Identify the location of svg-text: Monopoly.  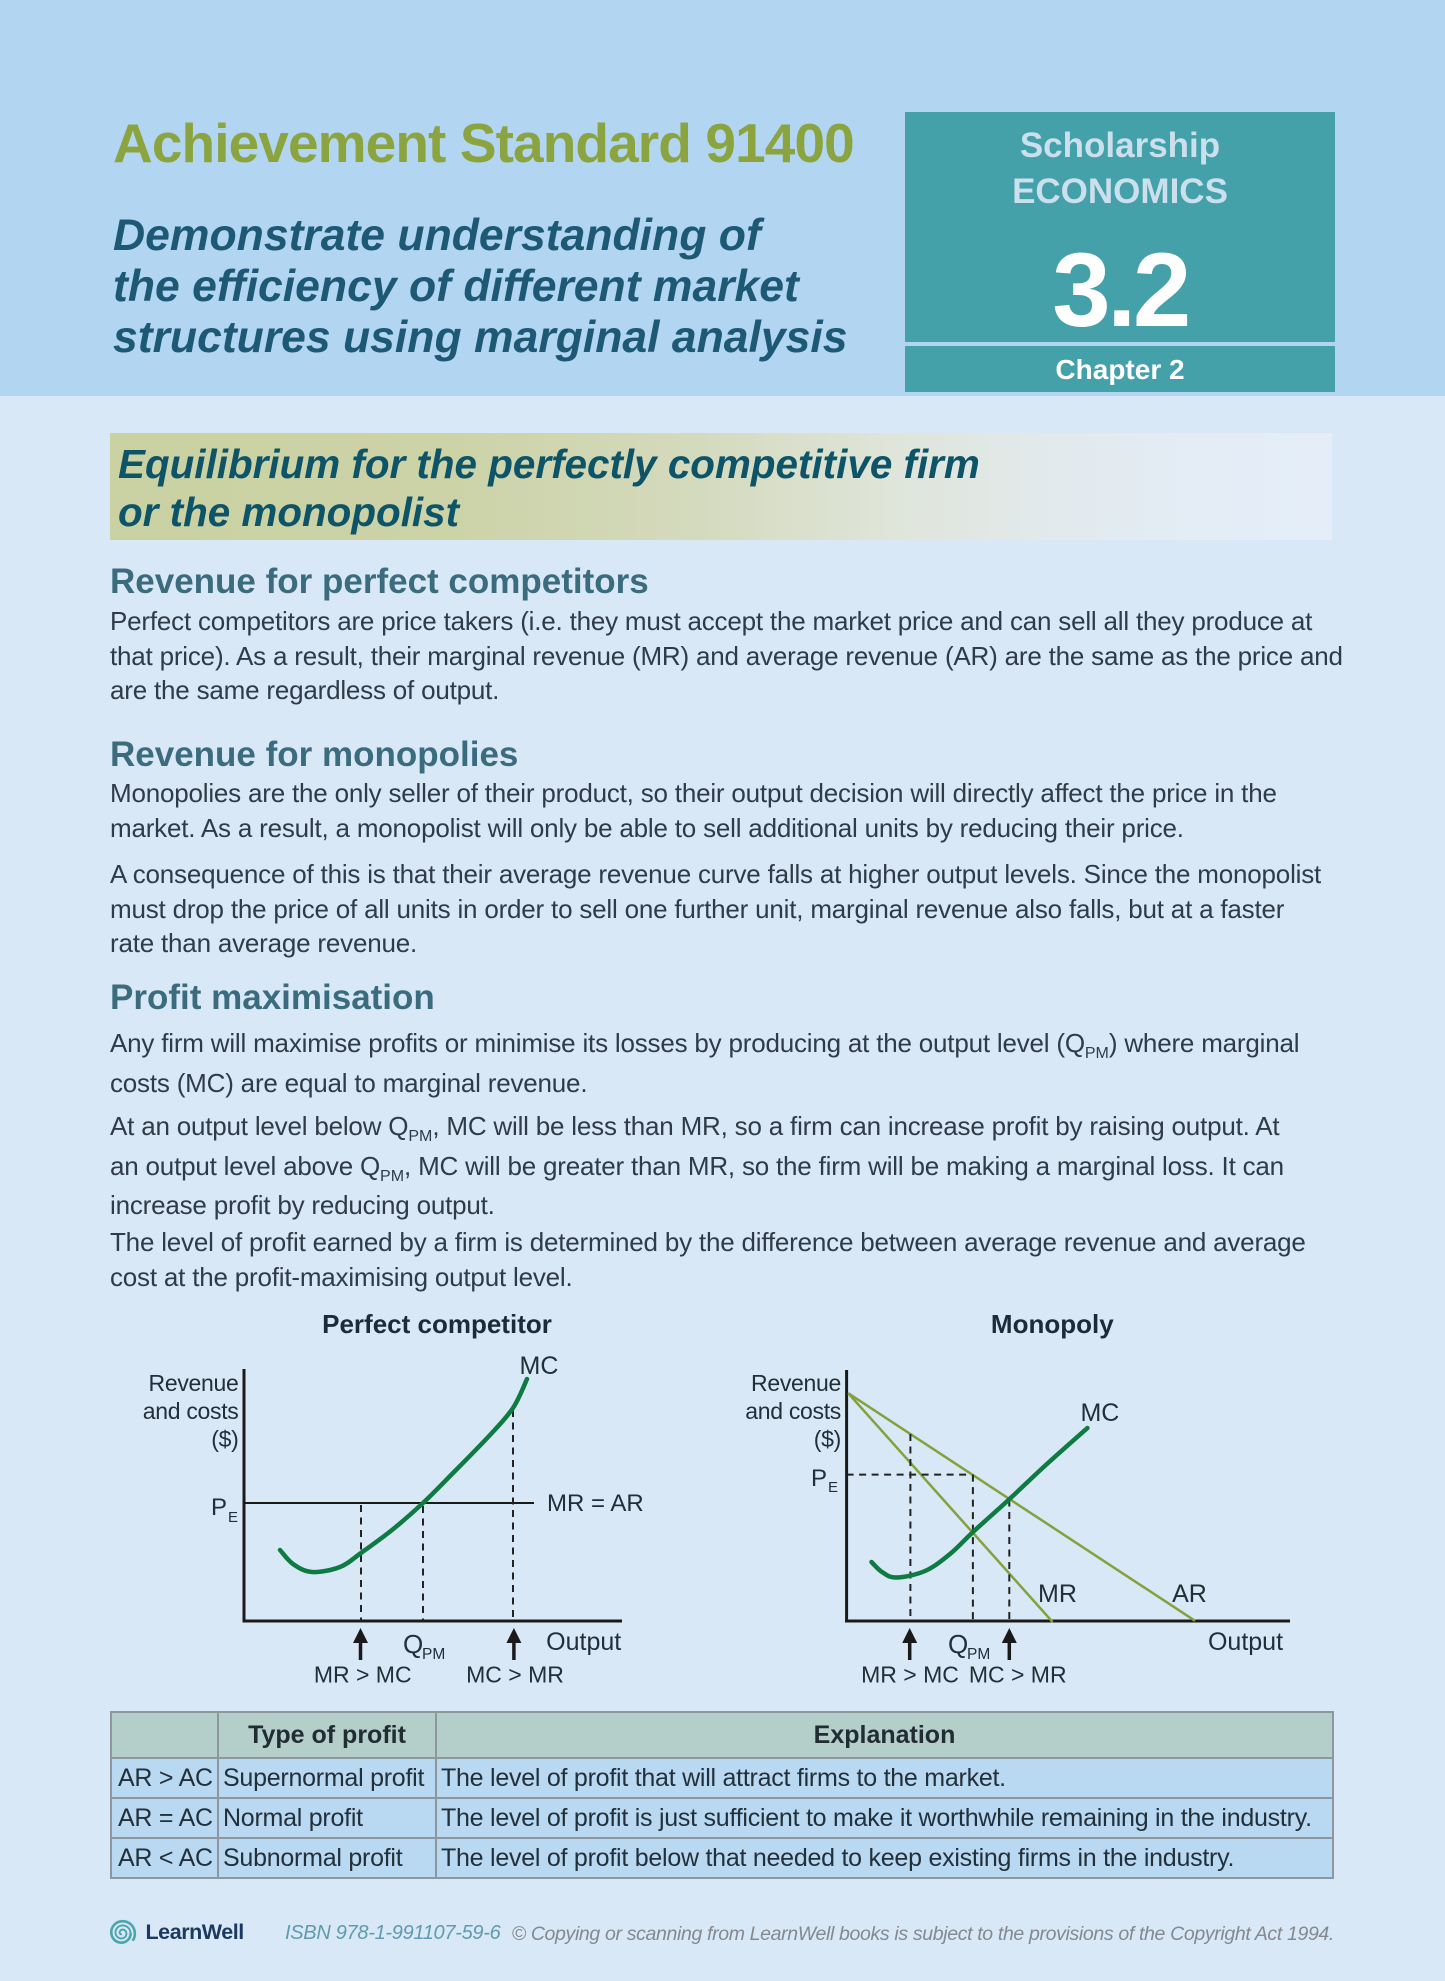
(1052, 1324).